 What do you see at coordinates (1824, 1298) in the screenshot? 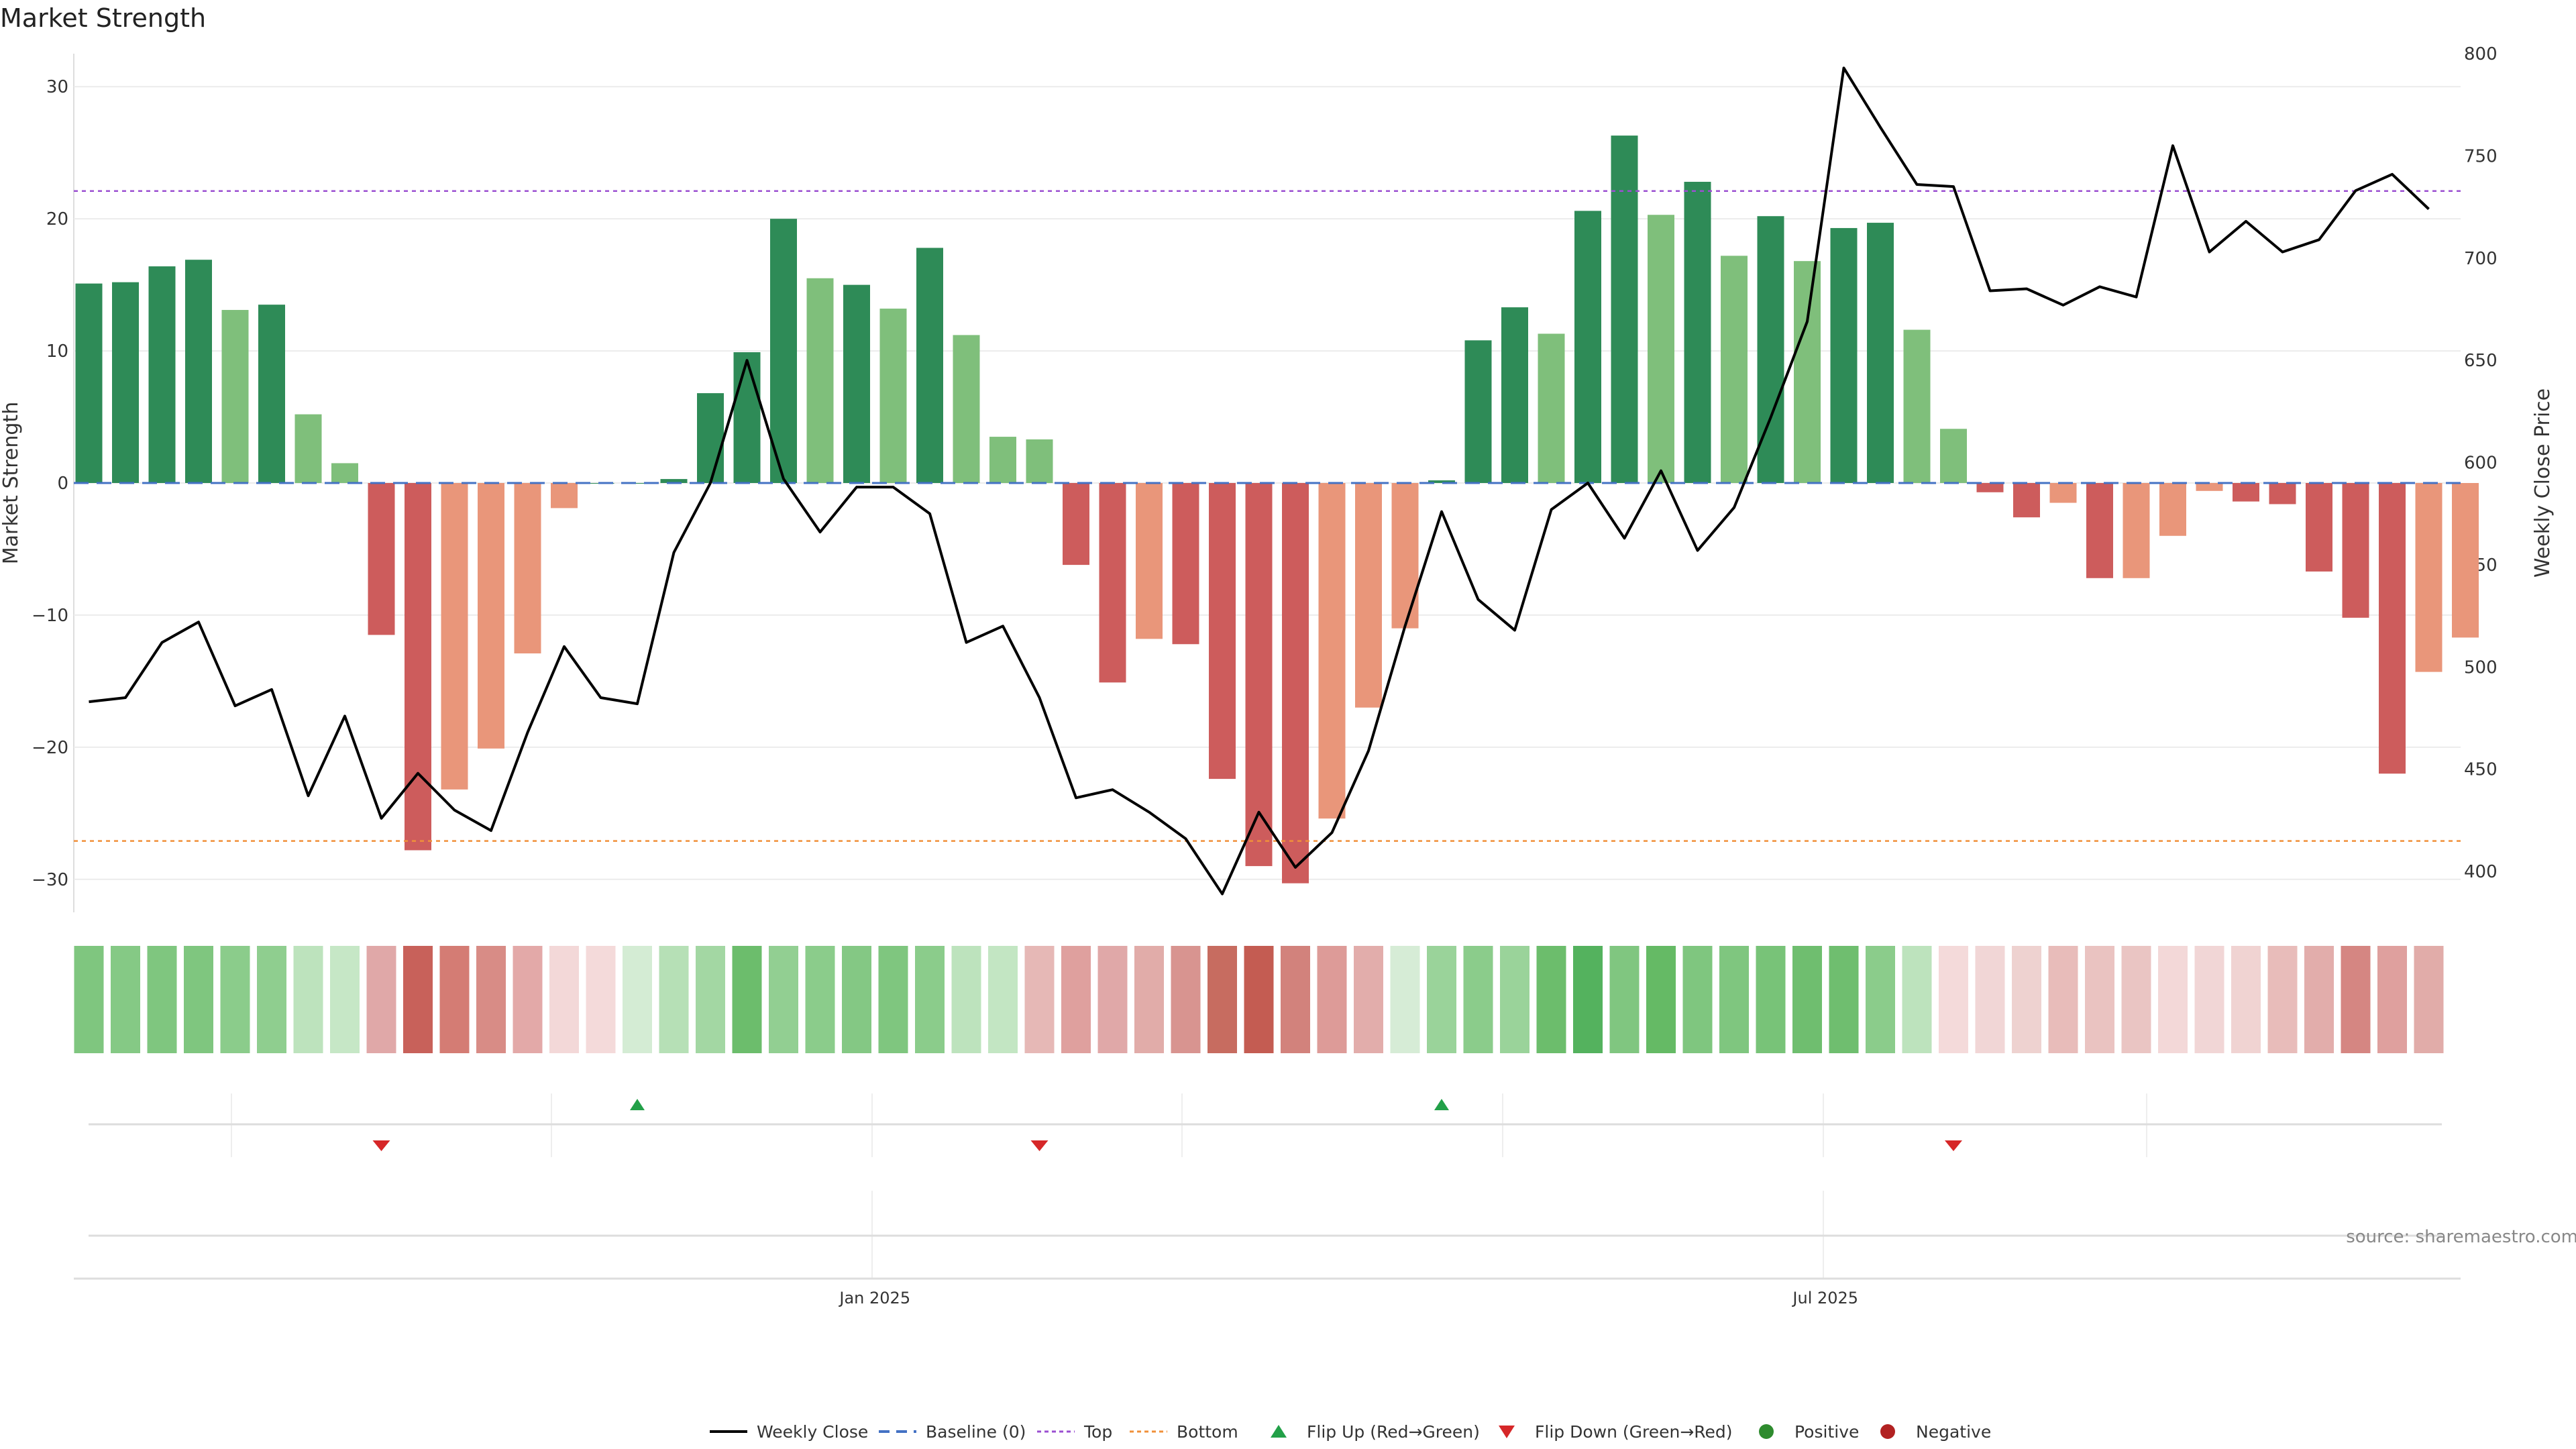
I see `x-tick-label: Jul 2025` at bounding box center [1824, 1298].